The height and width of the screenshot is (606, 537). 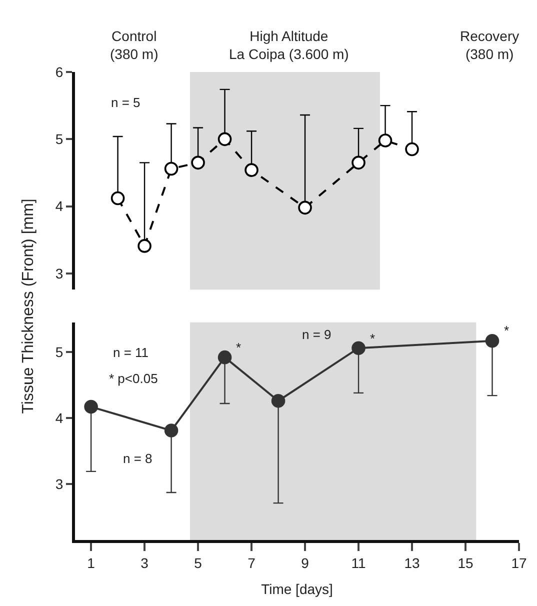 What do you see at coordinates (305, 562) in the screenshot?
I see `x-tick-label: 9` at bounding box center [305, 562].